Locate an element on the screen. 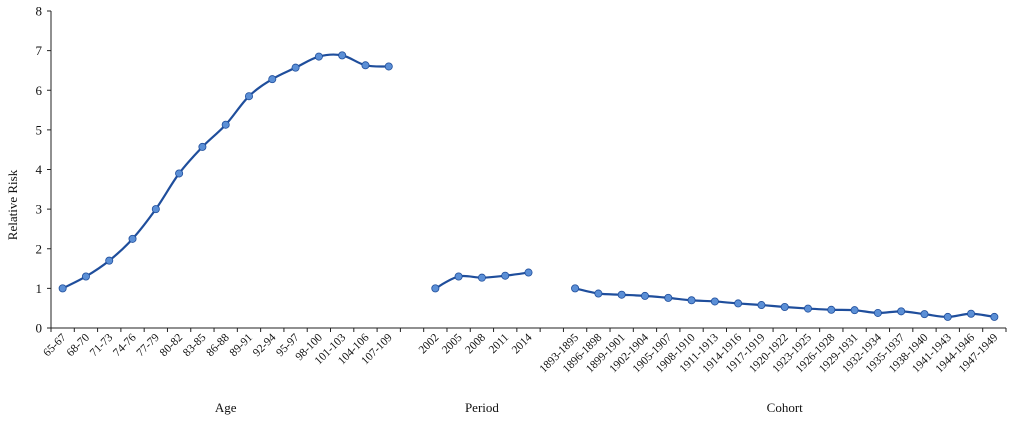  y-tick-label: 5 is located at coordinates (39, 129).